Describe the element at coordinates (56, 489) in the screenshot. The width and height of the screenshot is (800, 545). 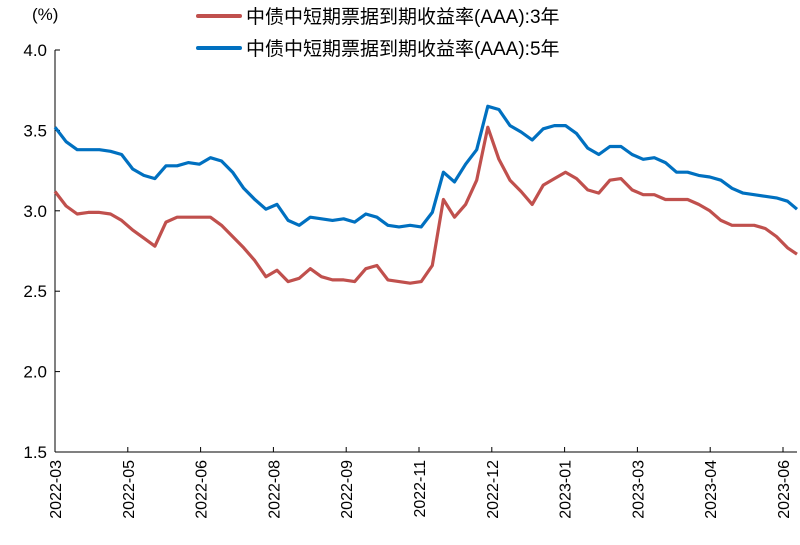
I see `x-tick-label: 2022-03` at that location.